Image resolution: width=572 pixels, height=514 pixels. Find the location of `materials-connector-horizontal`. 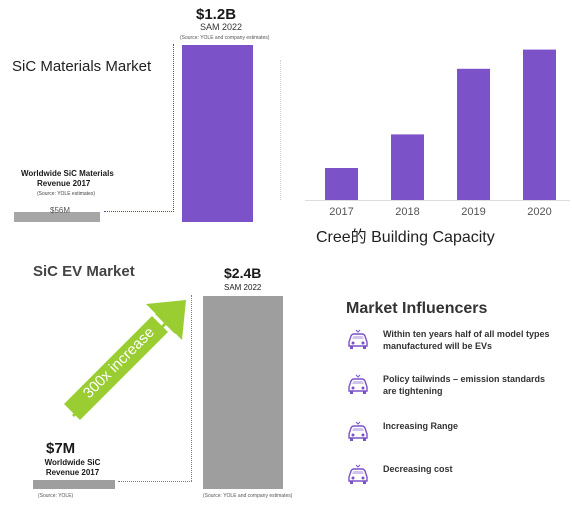

materials-connector-horizontal is located at coordinates (139, 211).